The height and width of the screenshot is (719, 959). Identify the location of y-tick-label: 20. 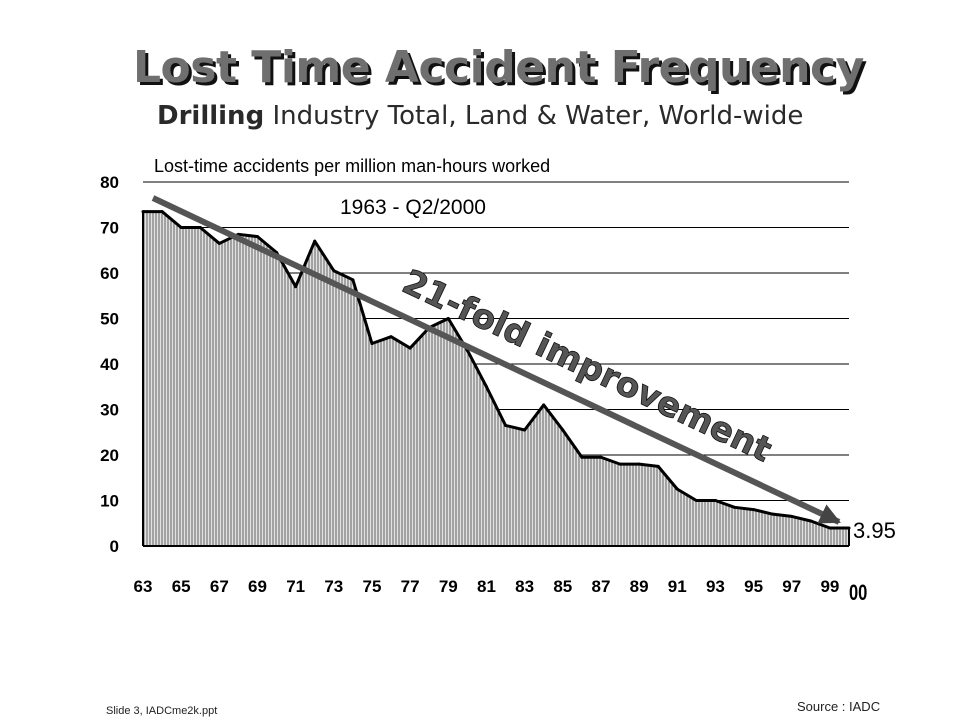
(109, 455).